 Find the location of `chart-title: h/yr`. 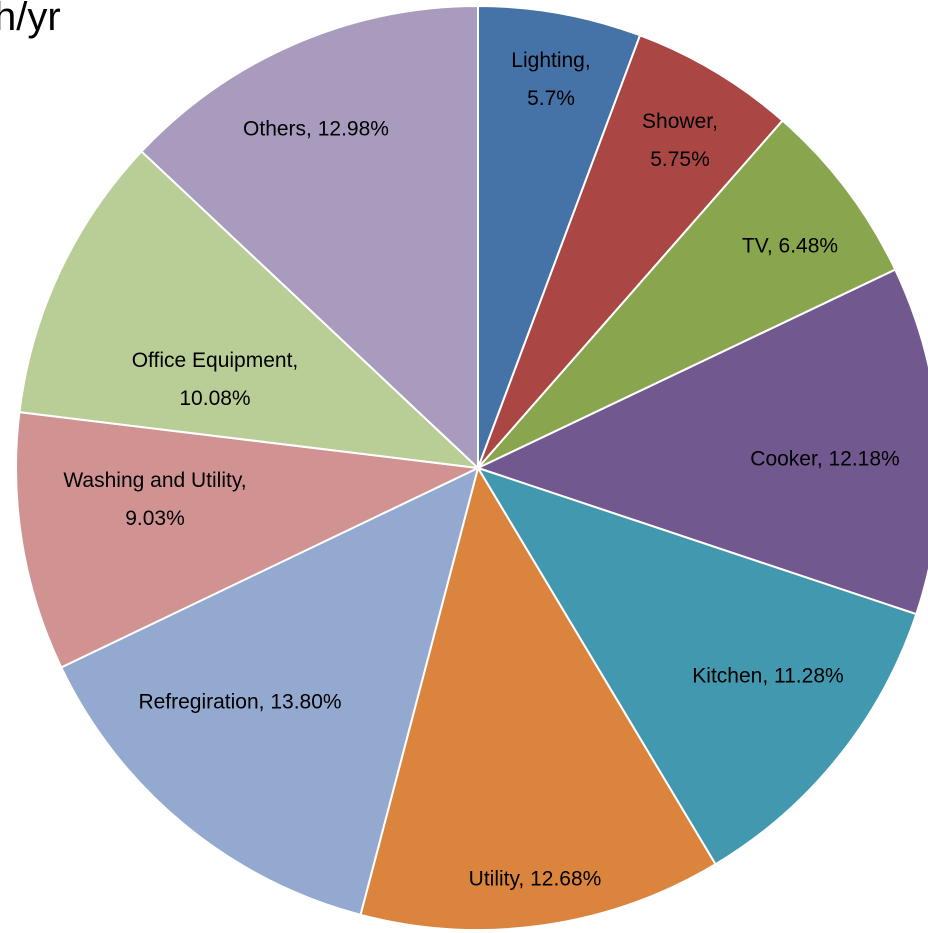

chart-title: h/yr is located at coordinates (30, 19).